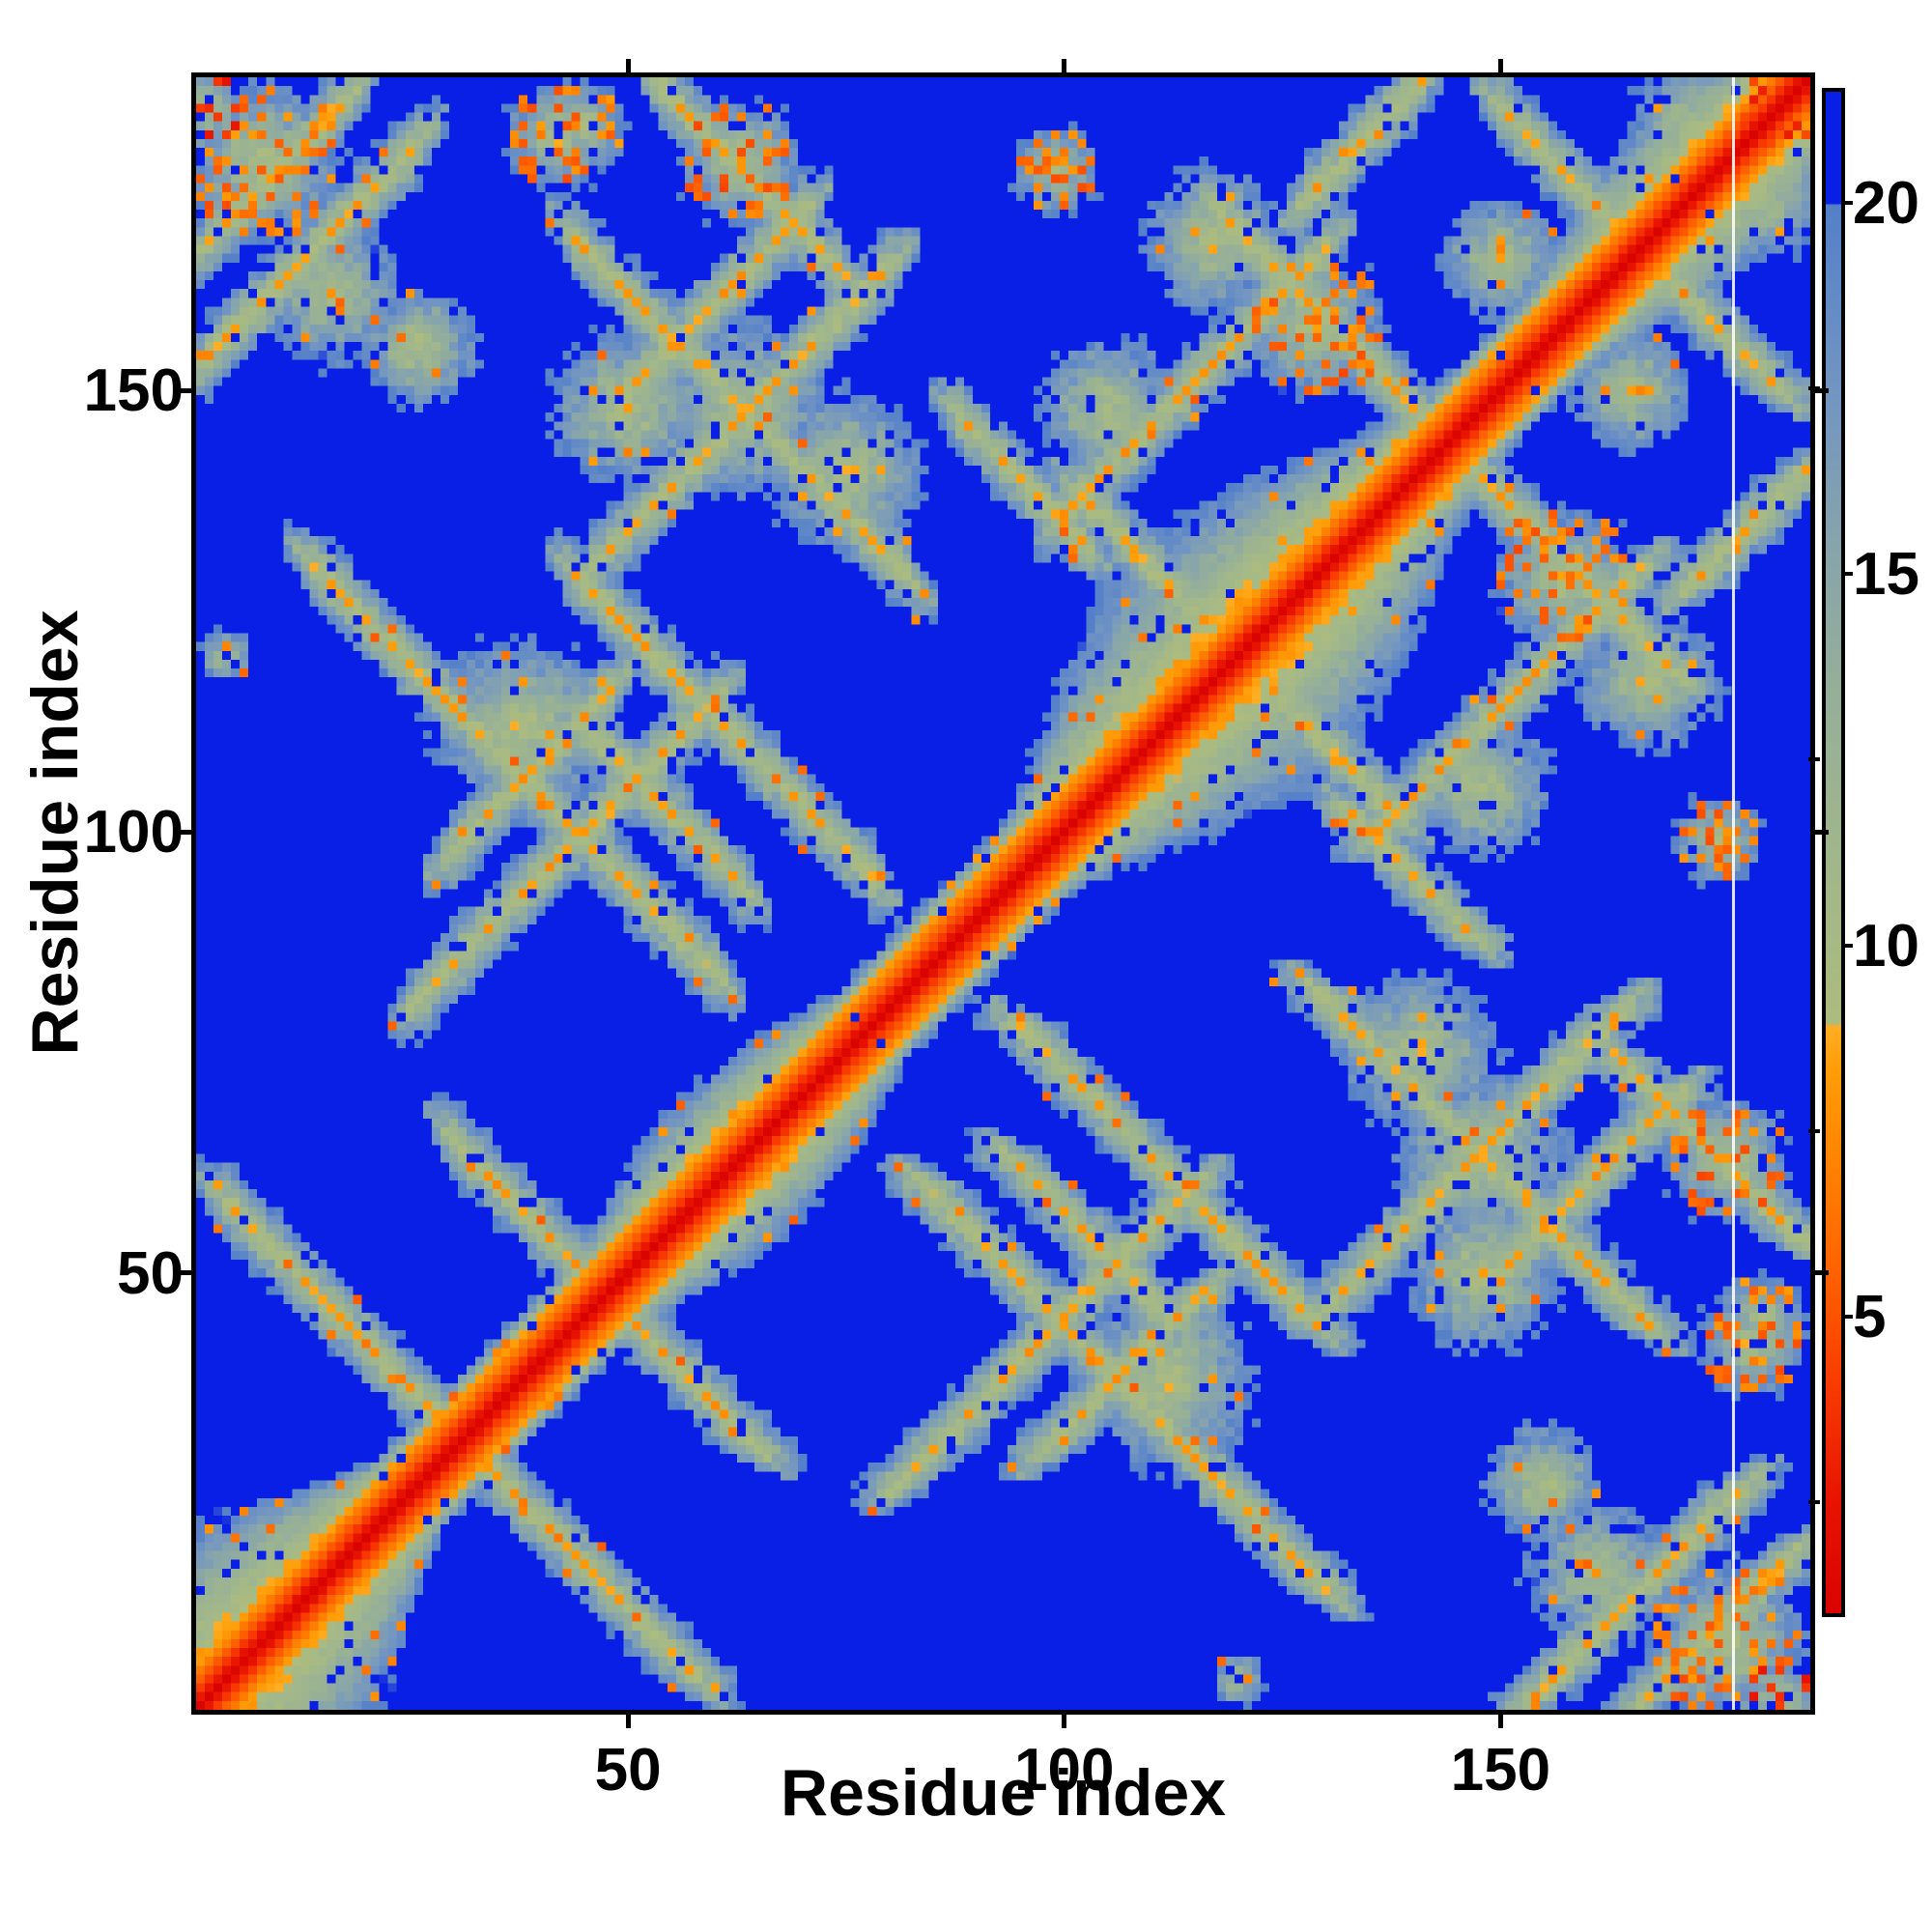  Describe the element at coordinates (1064, 1770) in the screenshot. I see `x-tick-label: 100` at that location.